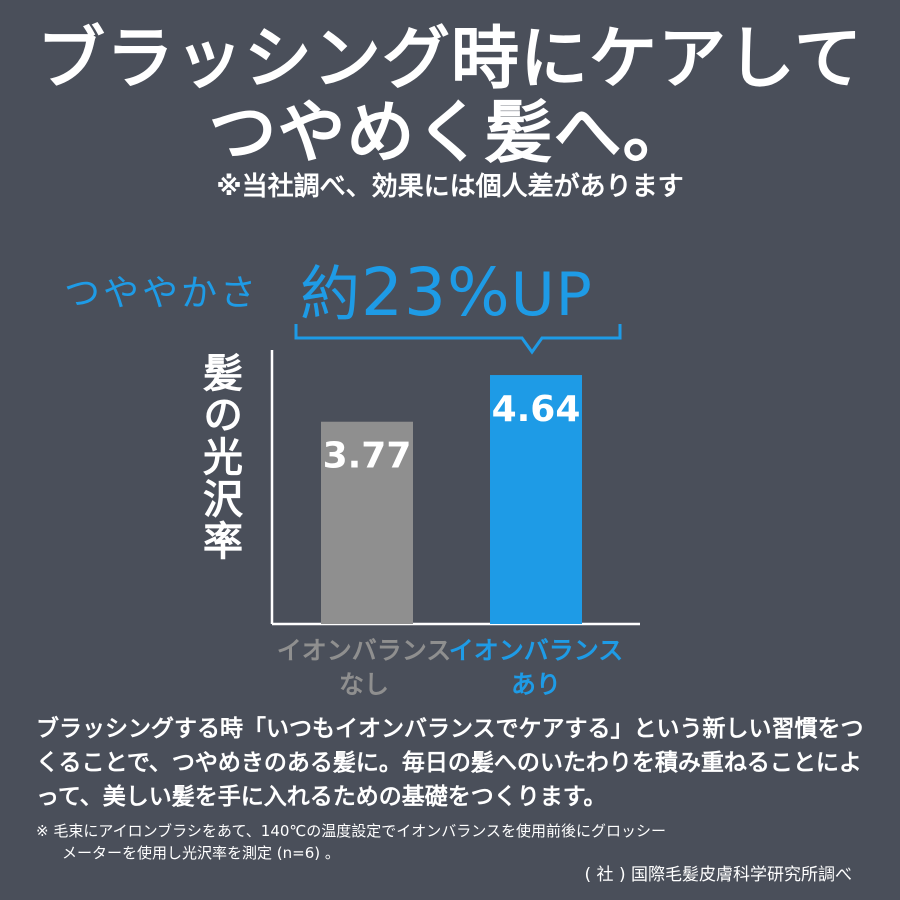  Describe the element at coordinates (451, 499) in the screenshot. I see `bars-group: 3.77 4.64` at that location.